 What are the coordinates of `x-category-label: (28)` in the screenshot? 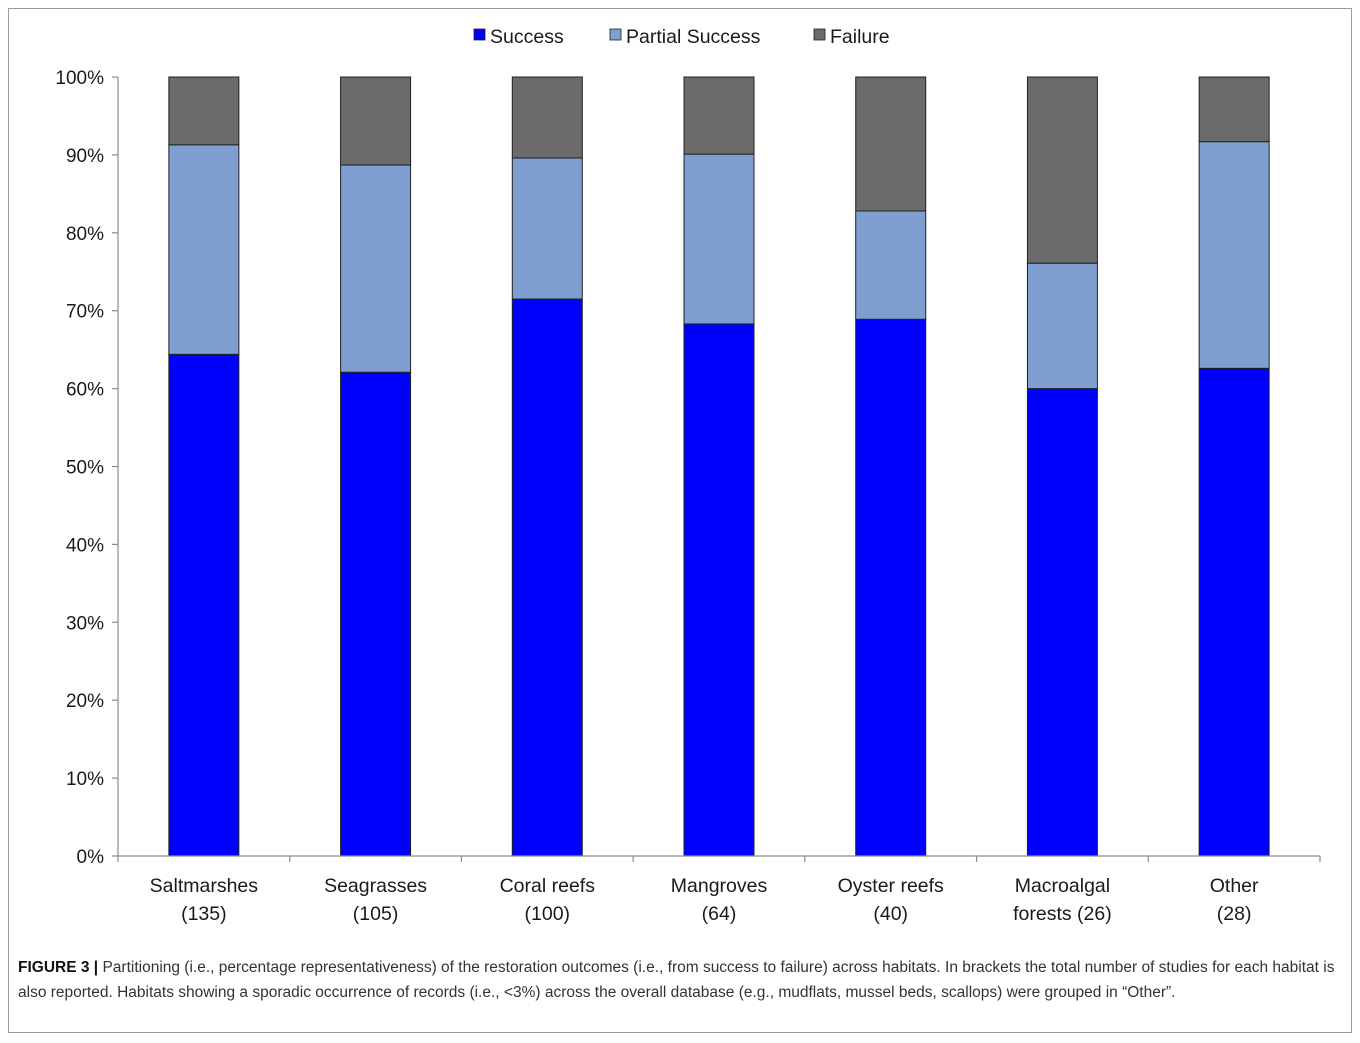 It's located at (1234, 914).